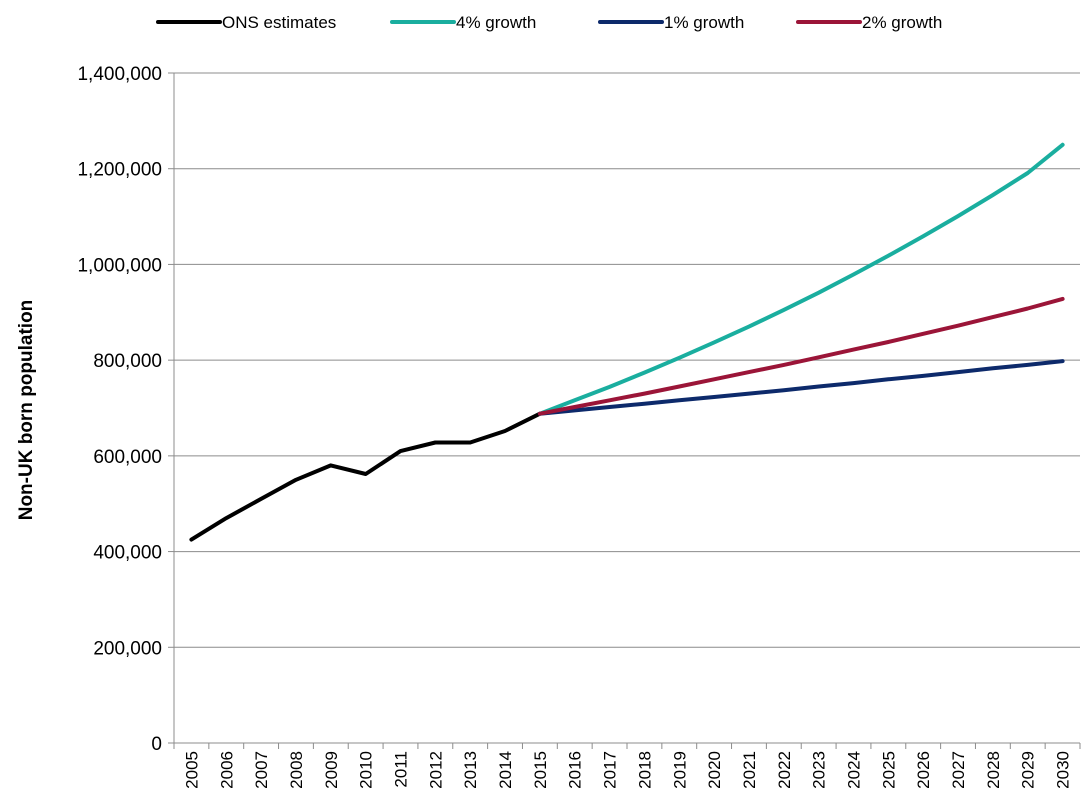  I want to click on legend-label: ONS estimates, so click(279, 22).